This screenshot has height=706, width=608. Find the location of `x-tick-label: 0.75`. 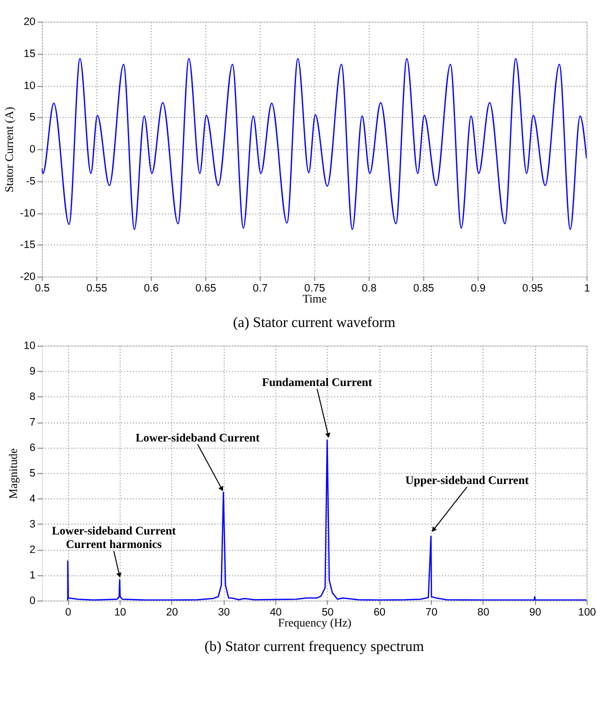

x-tick-label: 0.75 is located at coordinates (315, 288).